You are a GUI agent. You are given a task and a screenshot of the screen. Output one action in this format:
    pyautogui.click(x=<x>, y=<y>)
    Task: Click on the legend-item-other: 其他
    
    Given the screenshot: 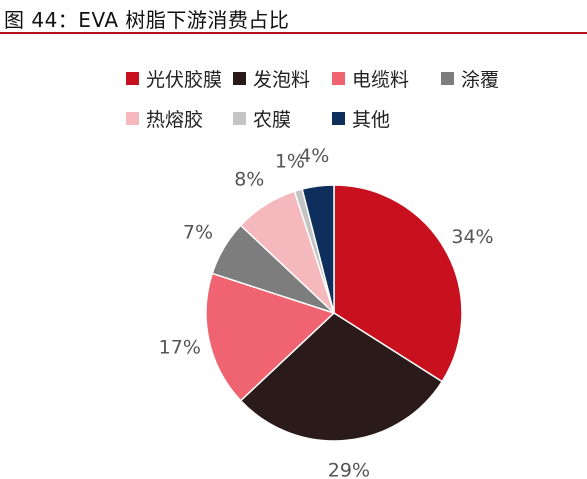 What is the action you would take?
    pyautogui.click(x=361, y=118)
    